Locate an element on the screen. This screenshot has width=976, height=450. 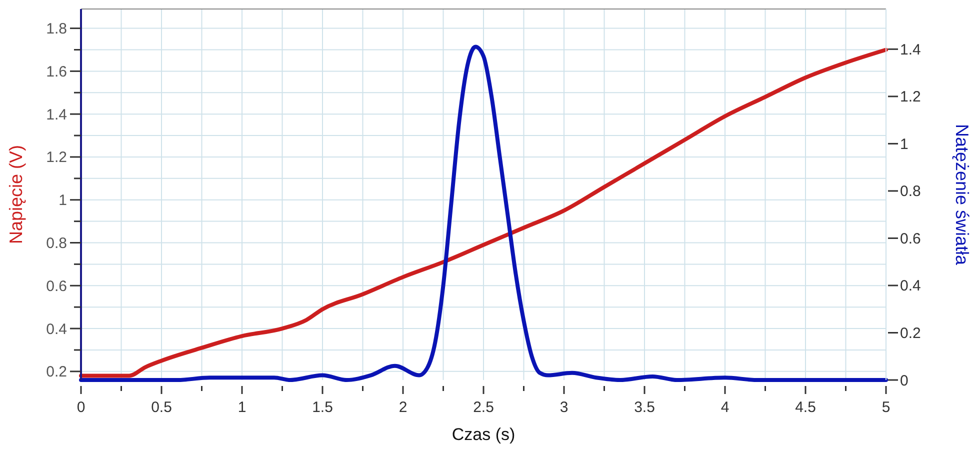
y2-tick-label: 1.4 is located at coordinates (910, 49).